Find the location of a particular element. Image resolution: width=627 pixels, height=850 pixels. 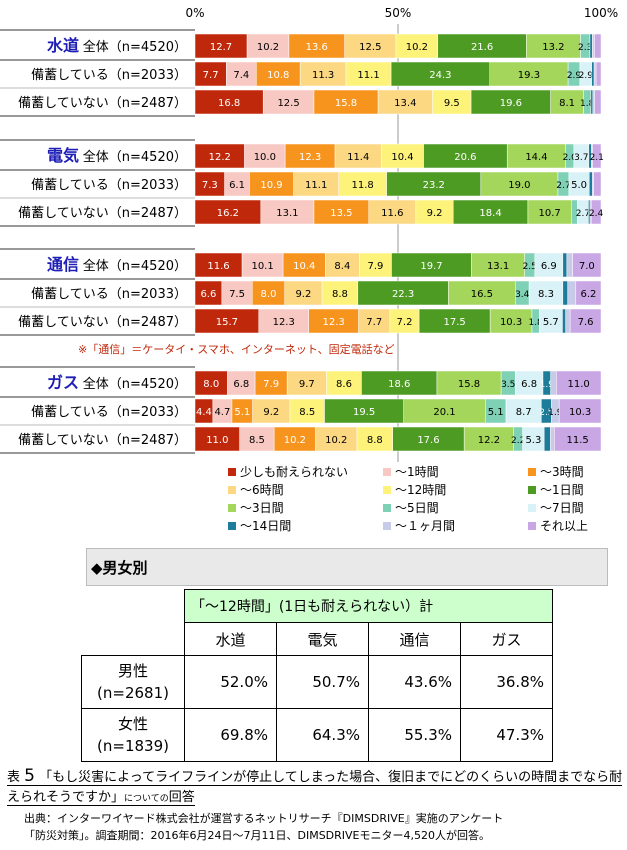

data-label: 10.2 is located at coordinates (268, 47).